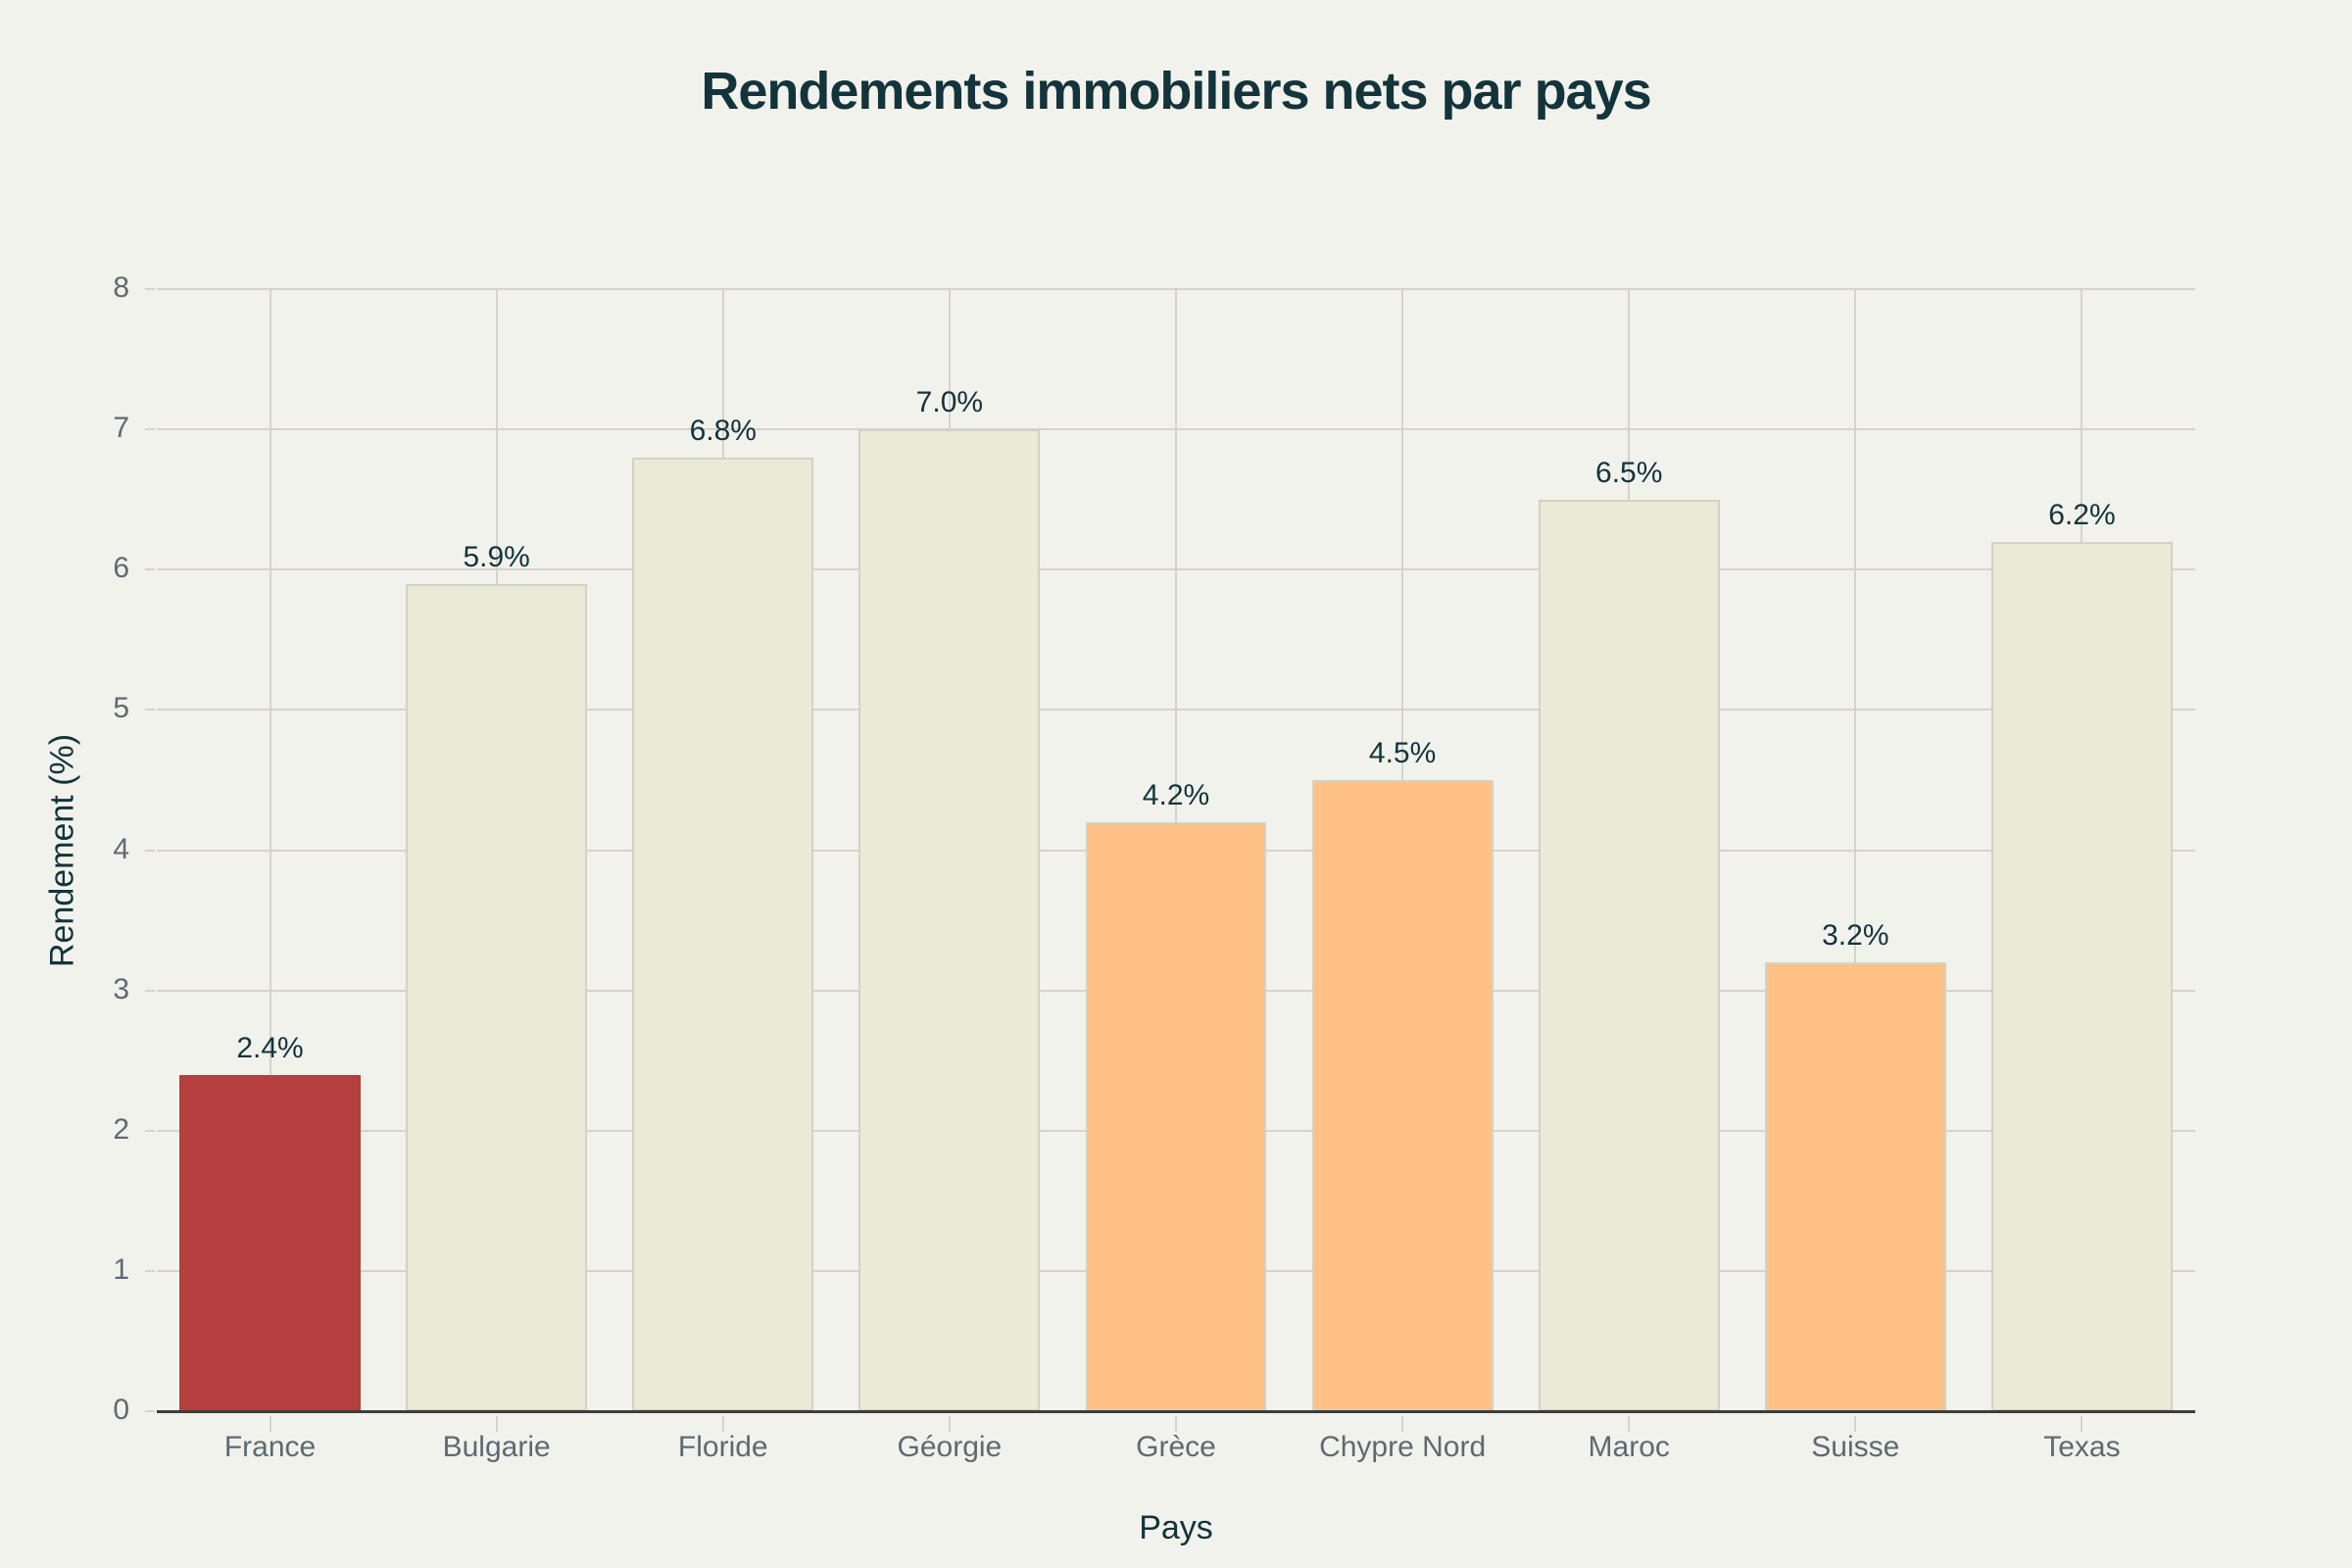 This screenshot has height=1568, width=2352. What do you see at coordinates (949, 402) in the screenshot?
I see `bar-value-label: 7.0%` at bounding box center [949, 402].